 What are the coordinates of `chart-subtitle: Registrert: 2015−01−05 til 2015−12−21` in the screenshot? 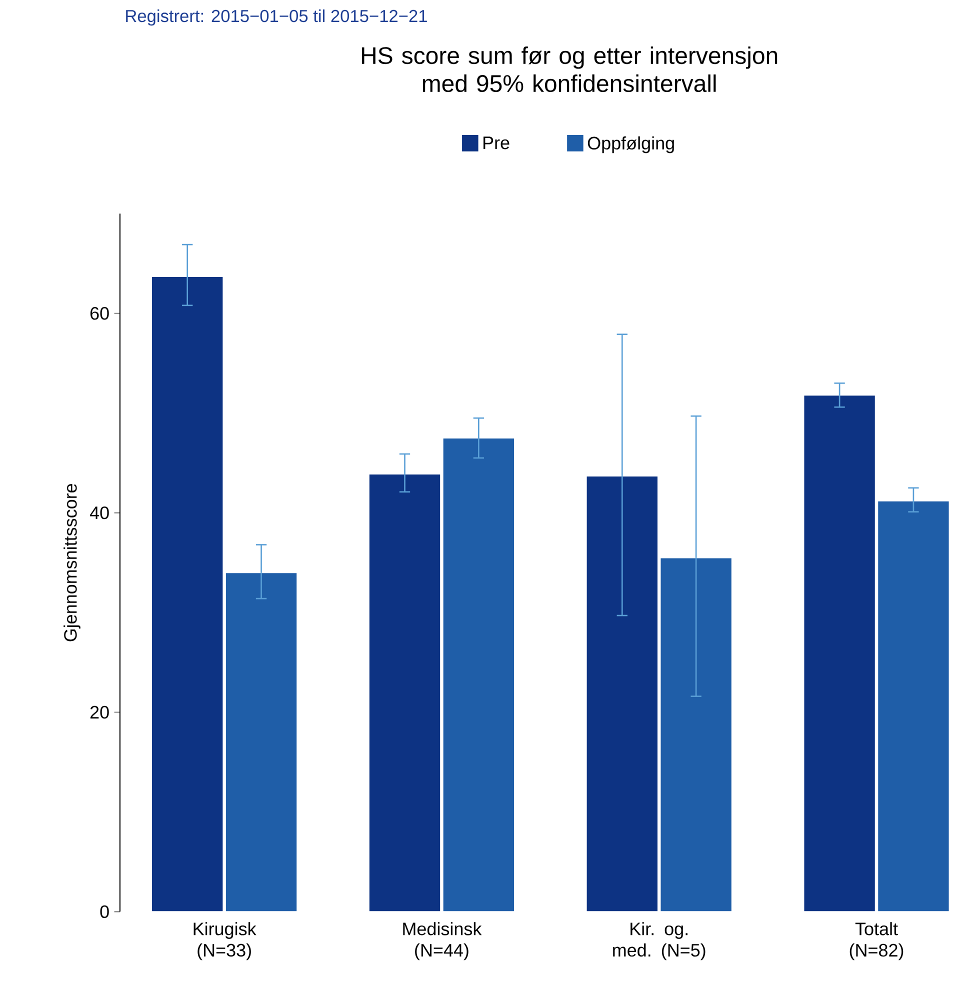 It's located at (276, 17).